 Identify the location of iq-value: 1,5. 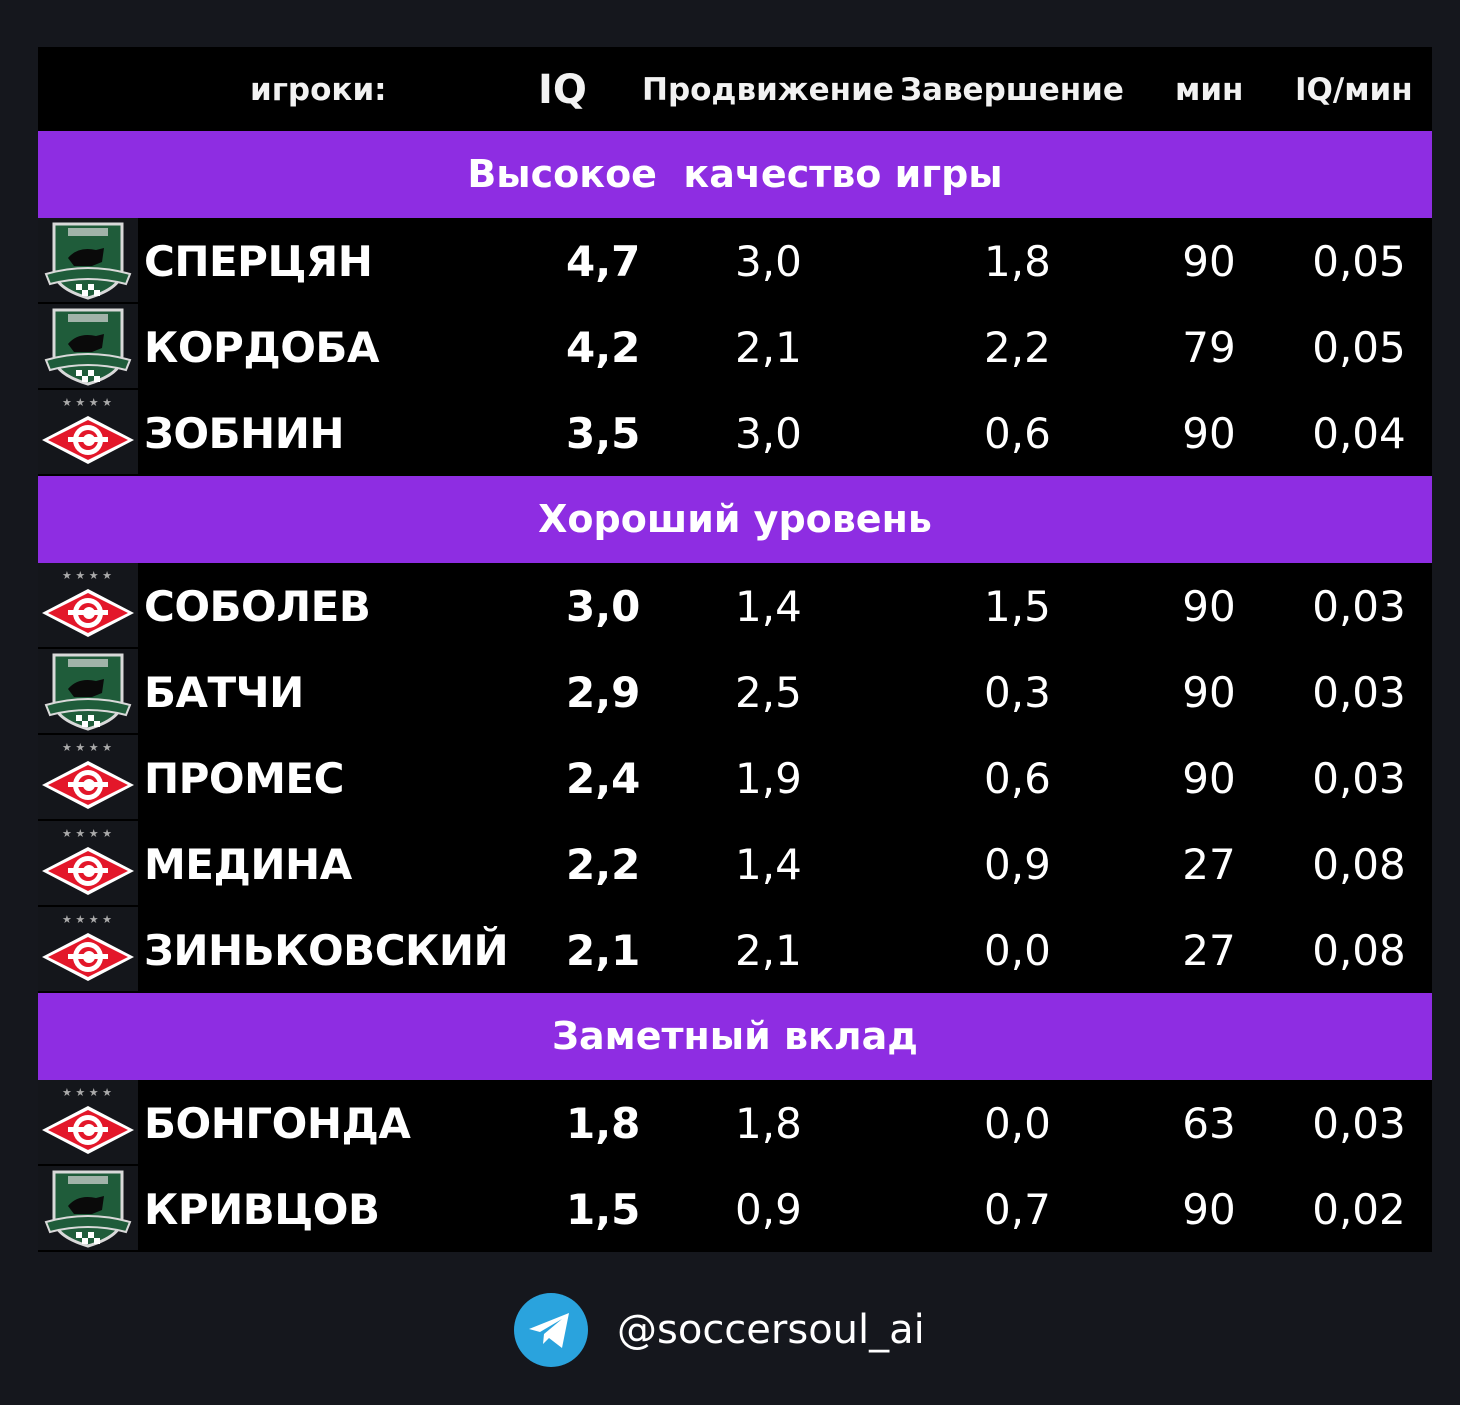
(603, 1209).